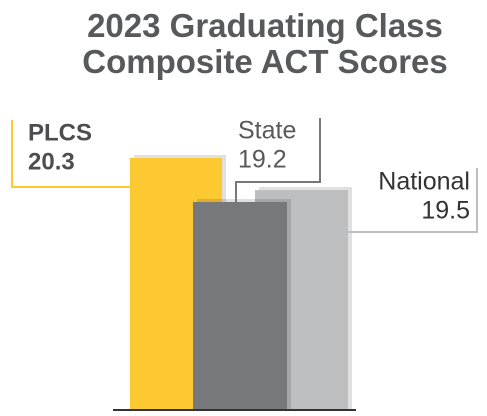 This screenshot has width=487, height=416. Describe the element at coordinates (267, 131) in the screenshot. I see `category-label: State` at that location.